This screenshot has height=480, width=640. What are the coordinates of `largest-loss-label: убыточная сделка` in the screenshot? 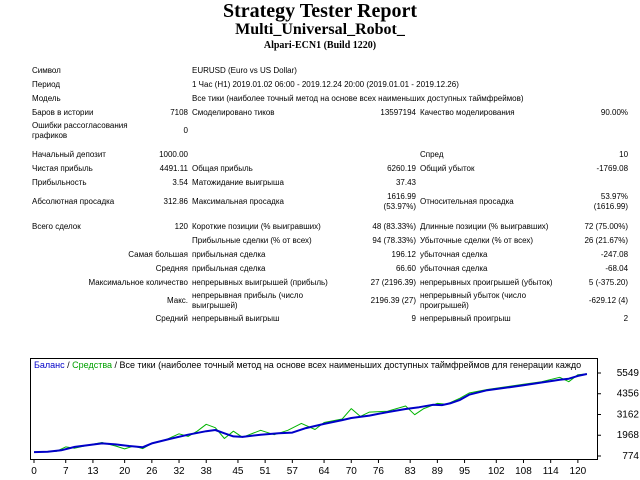 It's located at (454, 254).